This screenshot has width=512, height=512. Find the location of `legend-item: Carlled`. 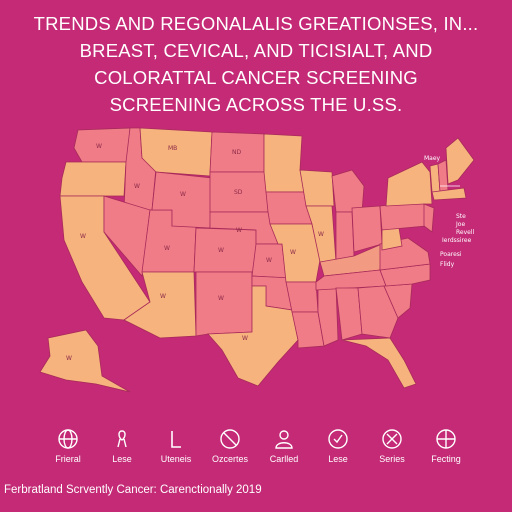

legend-item: Carlled is located at coordinates (284, 446).